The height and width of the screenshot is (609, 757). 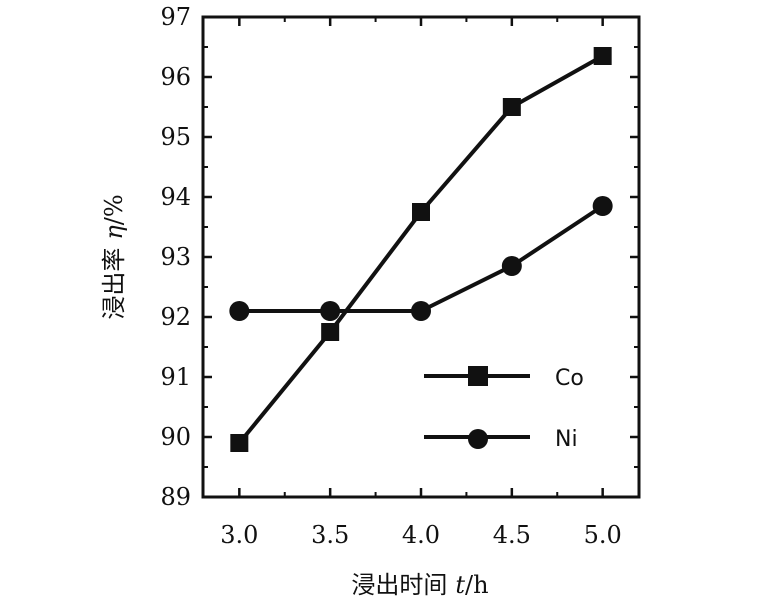 What do you see at coordinates (175, 137) in the screenshot?
I see `y-tick-label: 95` at bounding box center [175, 137].